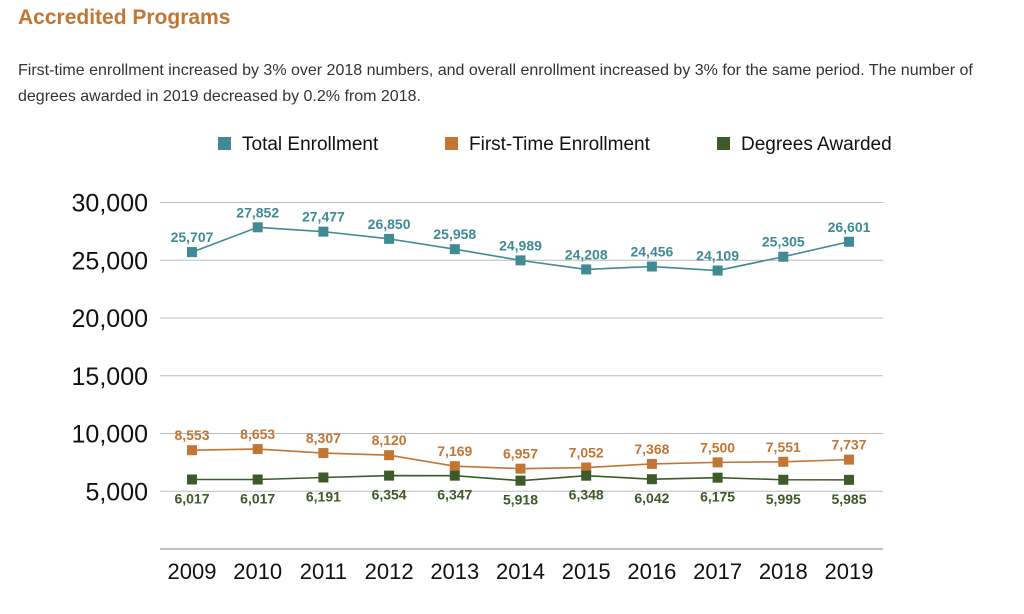  I want to click on first-time-enrollment-data-label: 8,553, so click(191, 435).